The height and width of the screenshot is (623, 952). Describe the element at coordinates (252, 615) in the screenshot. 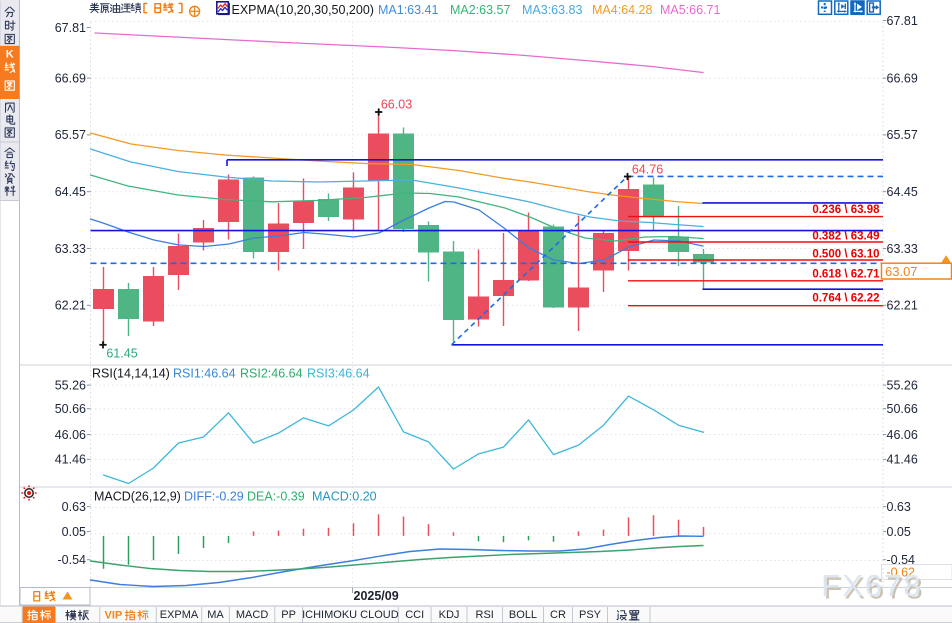

I see `svg-text: MACD` at that location.